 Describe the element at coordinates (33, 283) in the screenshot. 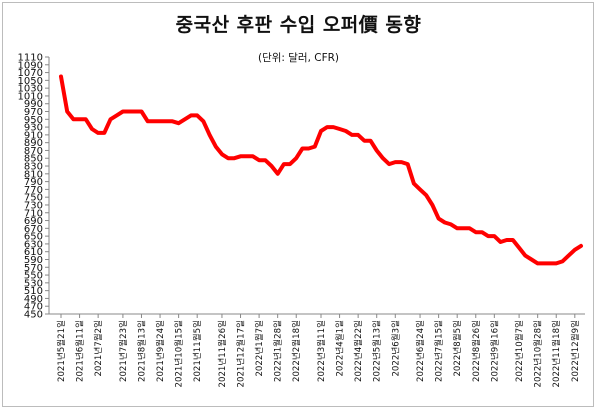

I see `y-tick-label: 530` at that location.